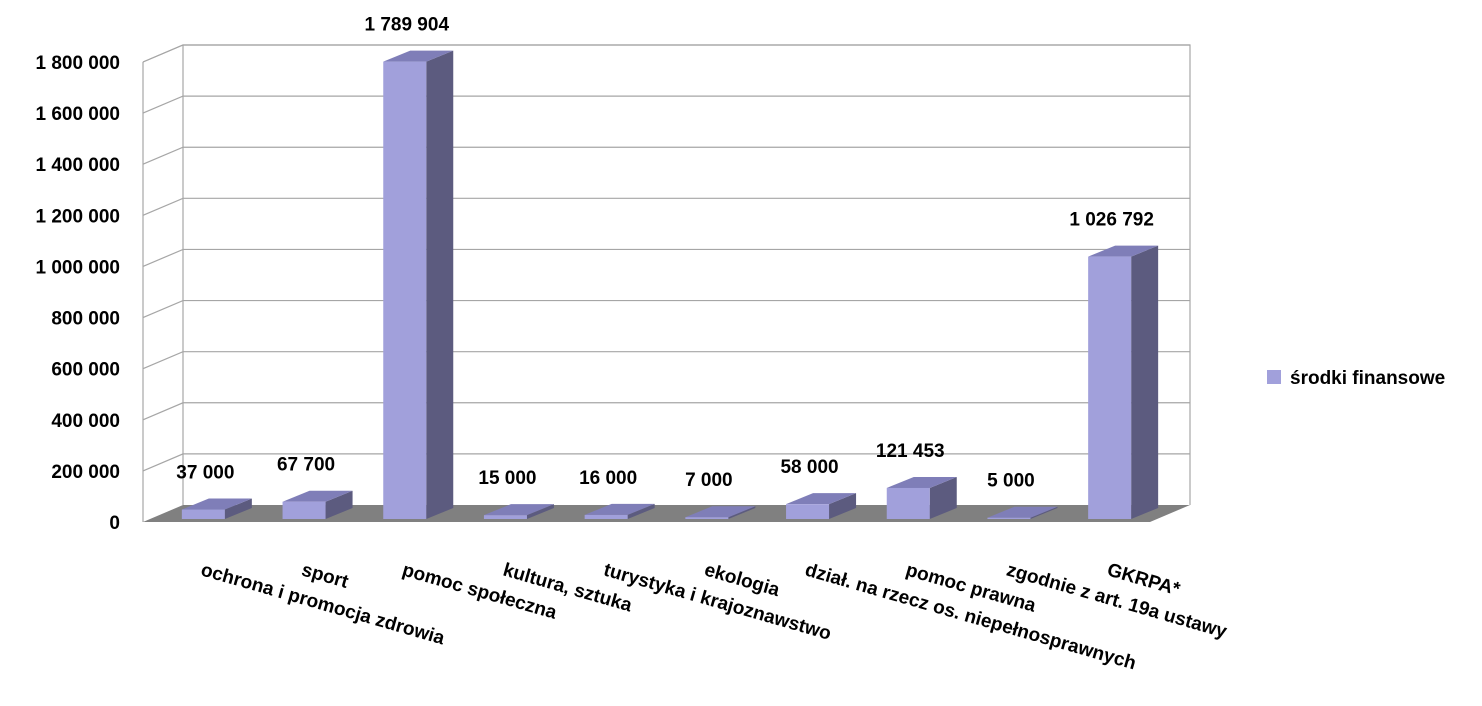 The width and height of the screenshot is (1482, 706). What do you see at coordinates (406, 25) in the screenshot?
I see `data-label: 1 789 904` at bounding box center [406, 25].